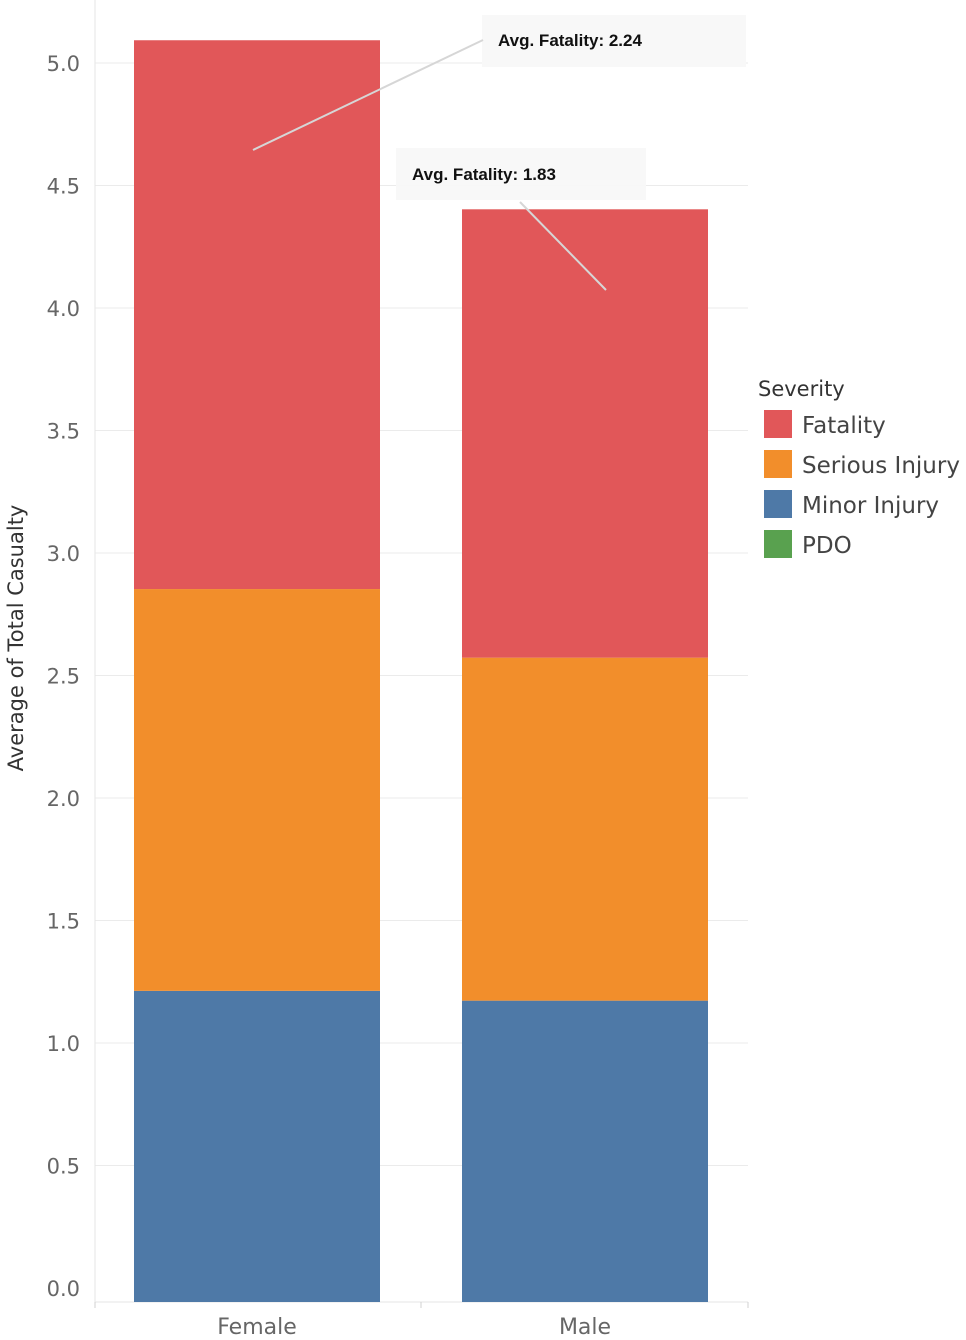  I want to click on annotation-text: Avg. Fatality: 1.83, so click(484, 174).